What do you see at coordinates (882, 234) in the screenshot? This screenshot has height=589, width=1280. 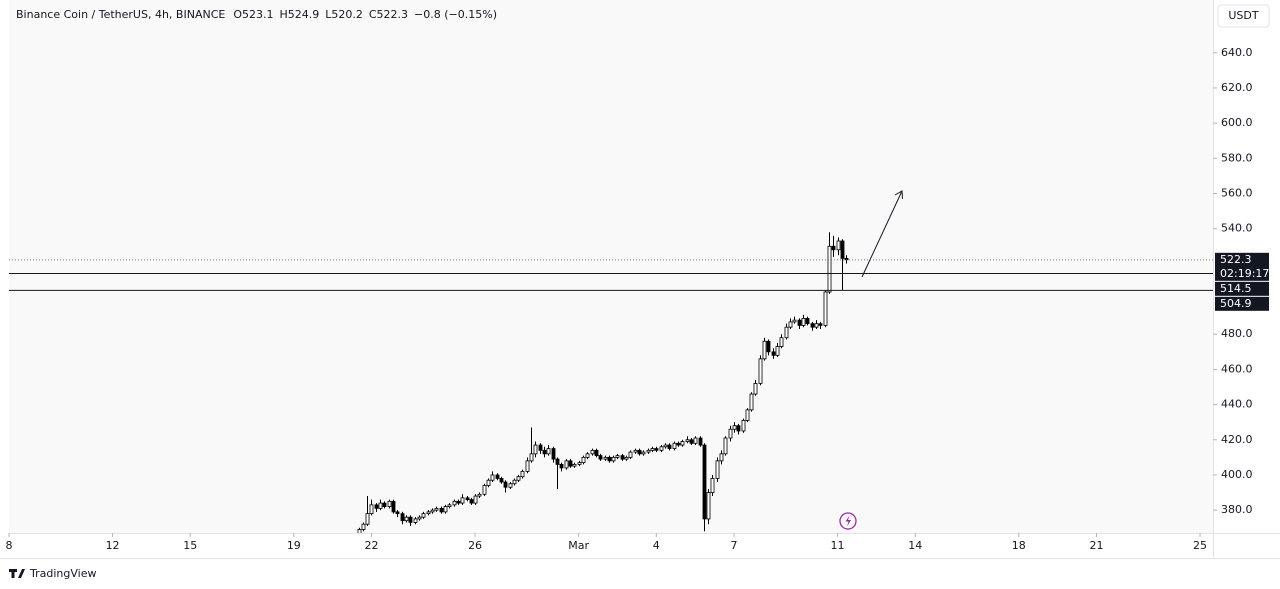 I see `trend-arrow` at bounding box center [882, 234].